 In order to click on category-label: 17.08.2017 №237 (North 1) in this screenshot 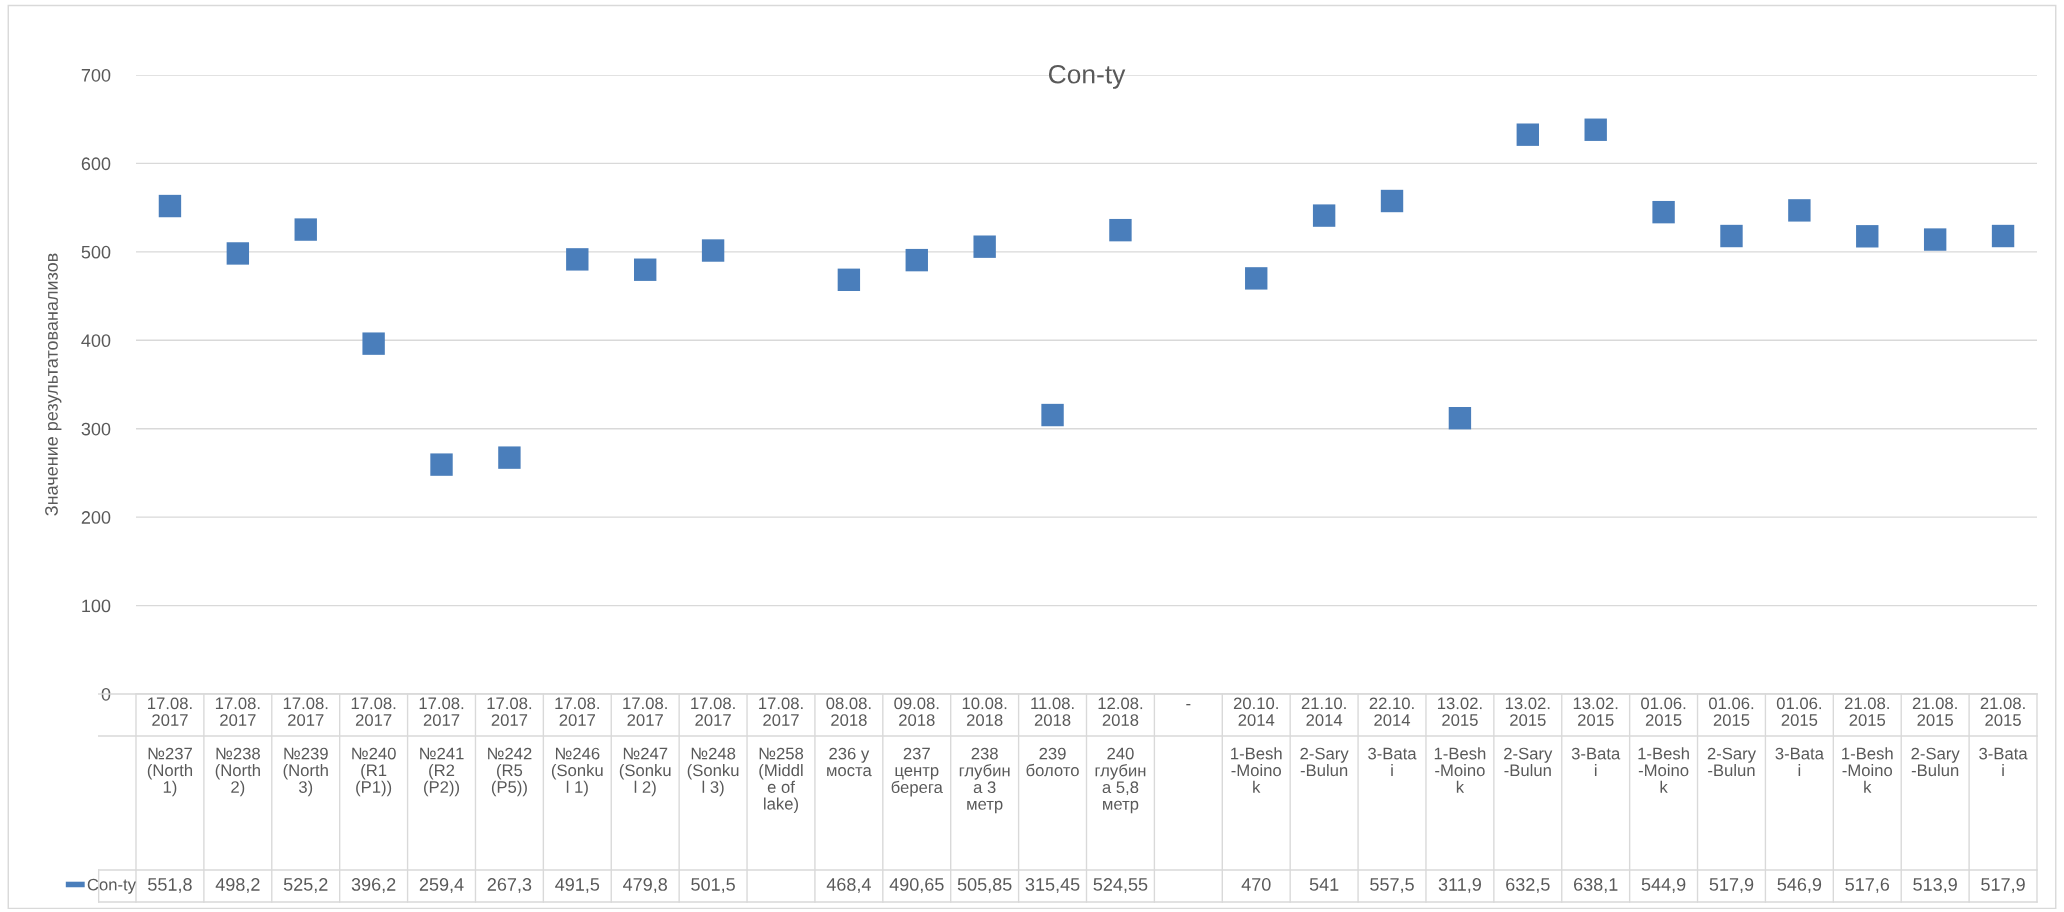, I will do `click(170, 747)`.